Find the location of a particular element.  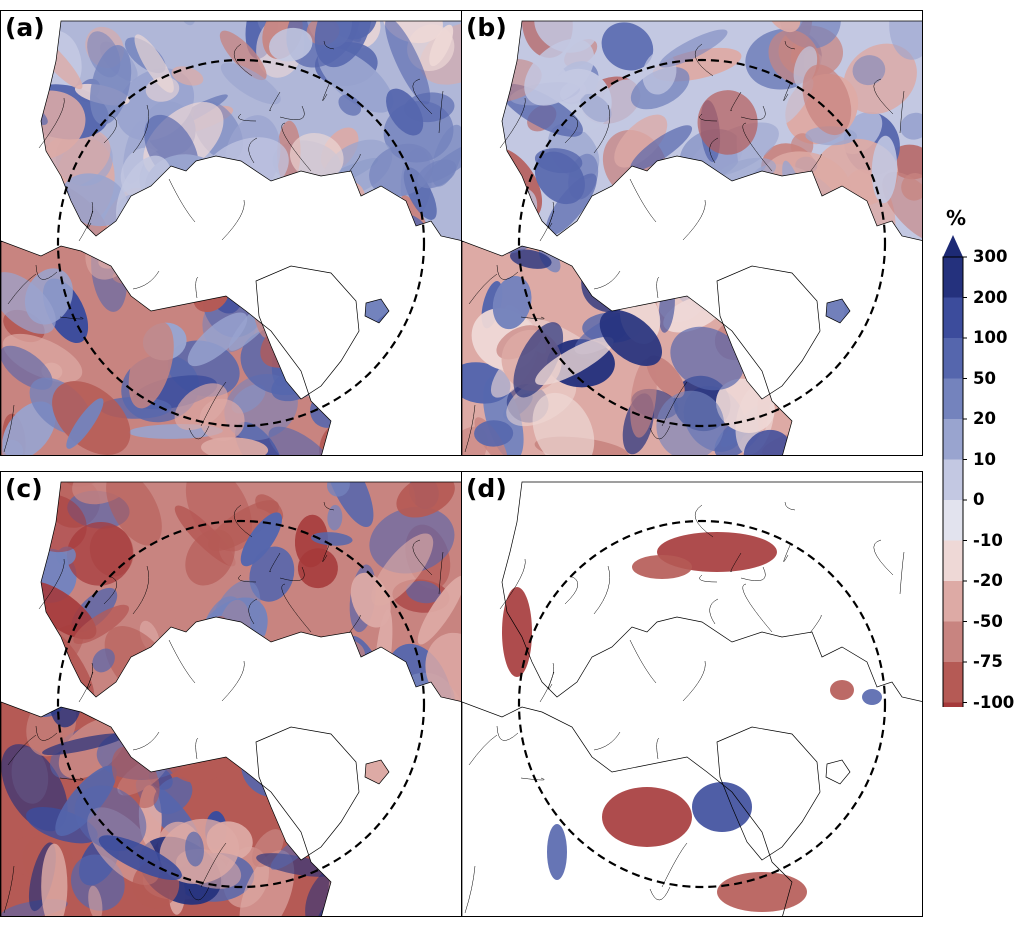

colorbar: % 300 200 100 50 20 10 0 -10 -20 -50 -75 -100 is located at coordinates (981, 459).